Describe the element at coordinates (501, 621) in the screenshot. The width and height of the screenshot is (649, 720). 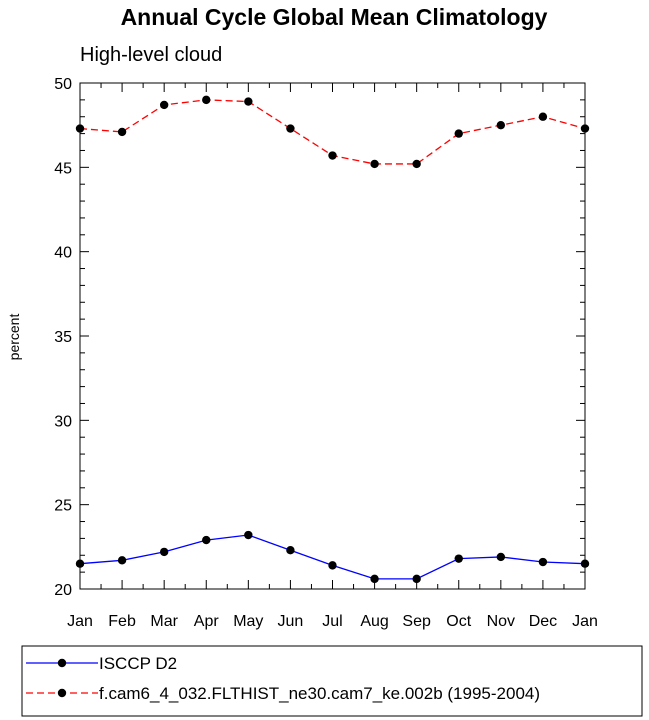
I see `x-tick-label: Nov` at that location.